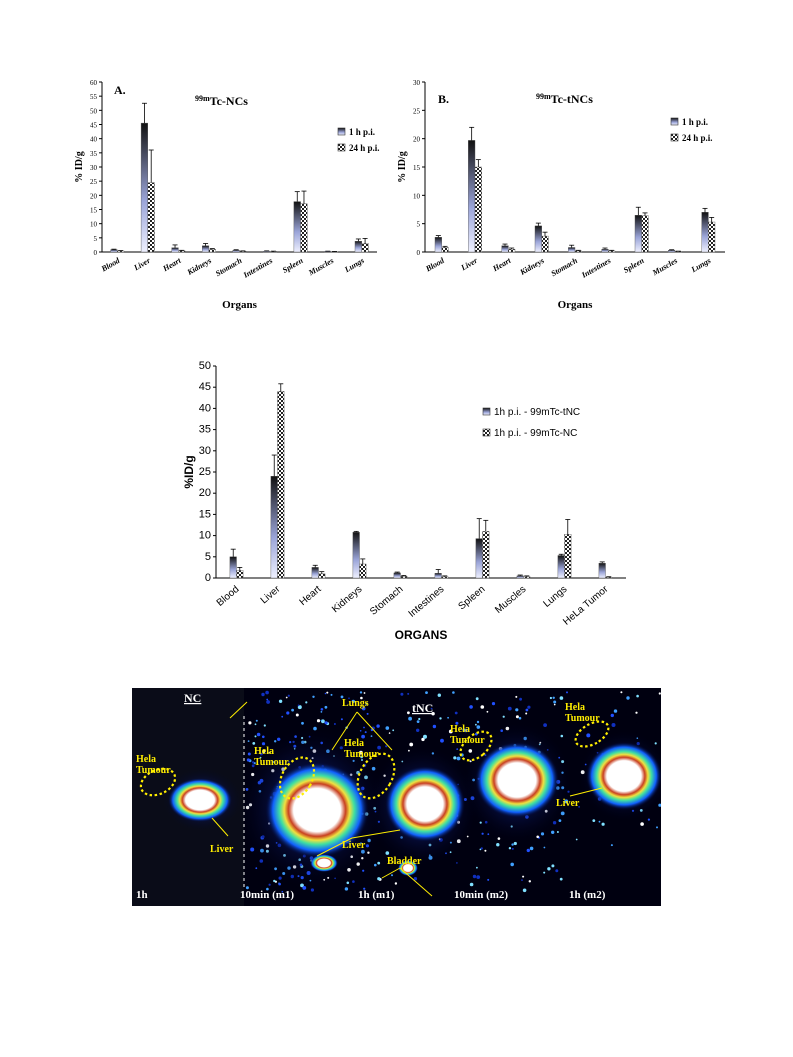 The width and height of the screenshot is (793, 1057). I want to click on time-label-3: 1h (m1), so click(376, 895).